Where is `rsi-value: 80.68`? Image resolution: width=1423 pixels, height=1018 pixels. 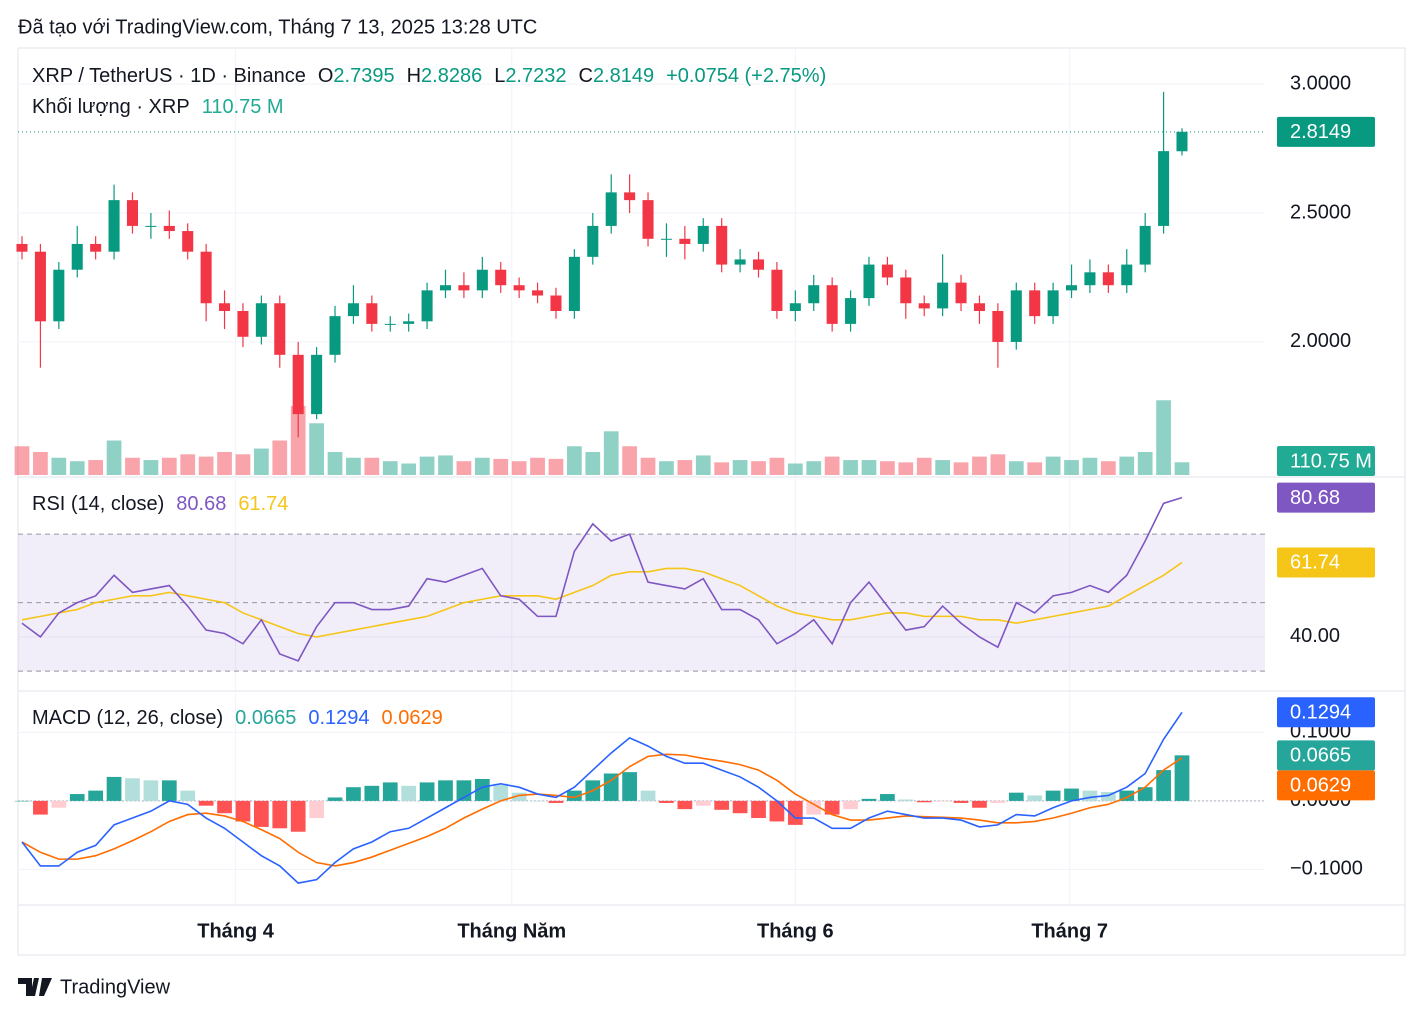 rsi-value: 80.68 is located at coordinates (201, 504).